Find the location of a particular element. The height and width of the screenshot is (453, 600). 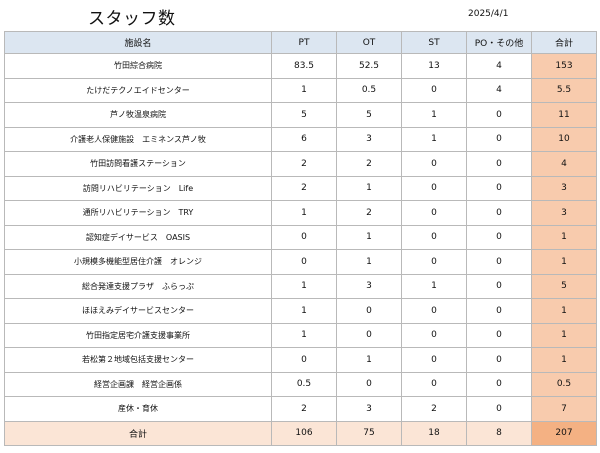

column-header-facility: 施設名 is located at coordinates (138, 42).